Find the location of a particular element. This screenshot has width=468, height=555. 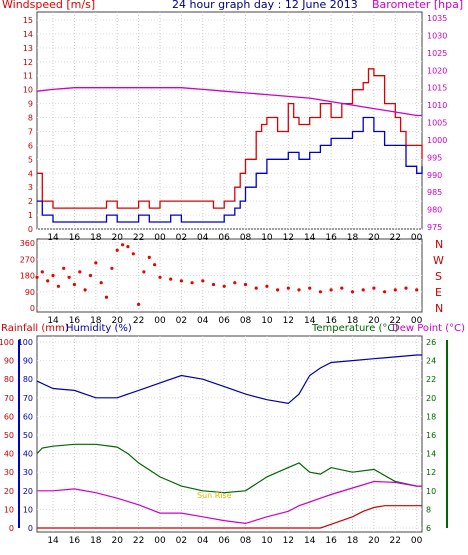

y-tick-label-rain: 50 is located at coordinates (9, 435).